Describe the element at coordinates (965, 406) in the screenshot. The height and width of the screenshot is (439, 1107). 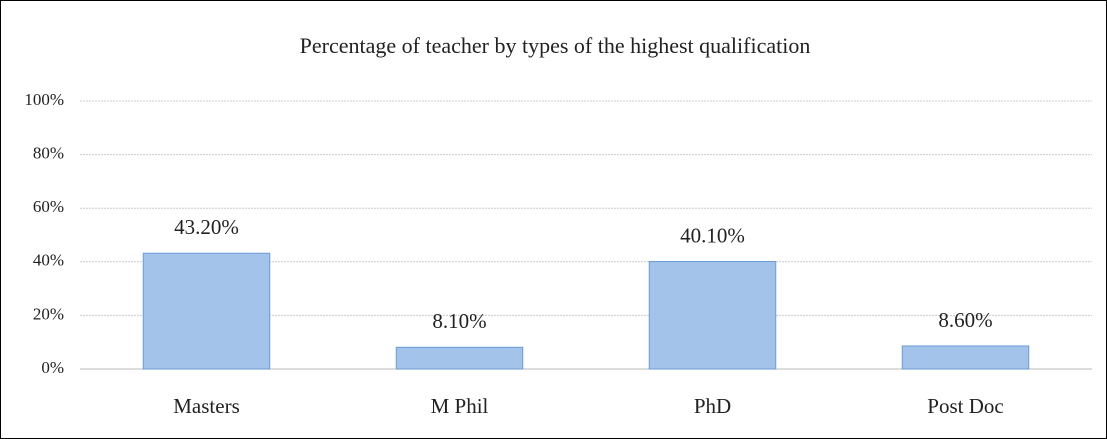
I see `x-tick-label: Post Doc` at that location.